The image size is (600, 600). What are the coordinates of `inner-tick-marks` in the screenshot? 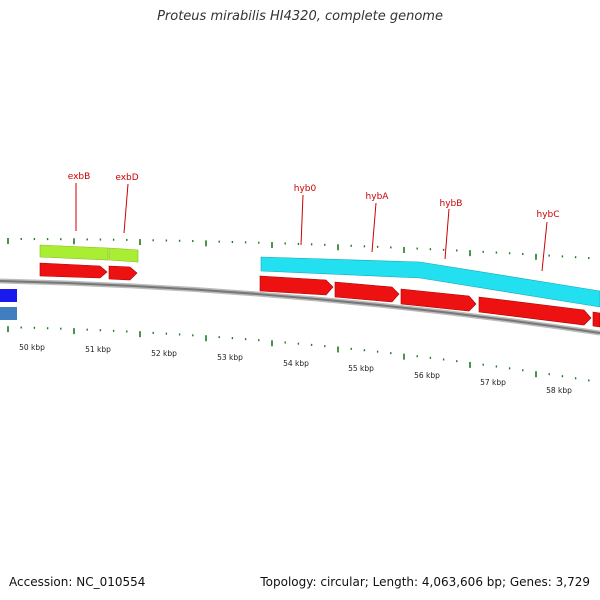 It's located at (298, 354).